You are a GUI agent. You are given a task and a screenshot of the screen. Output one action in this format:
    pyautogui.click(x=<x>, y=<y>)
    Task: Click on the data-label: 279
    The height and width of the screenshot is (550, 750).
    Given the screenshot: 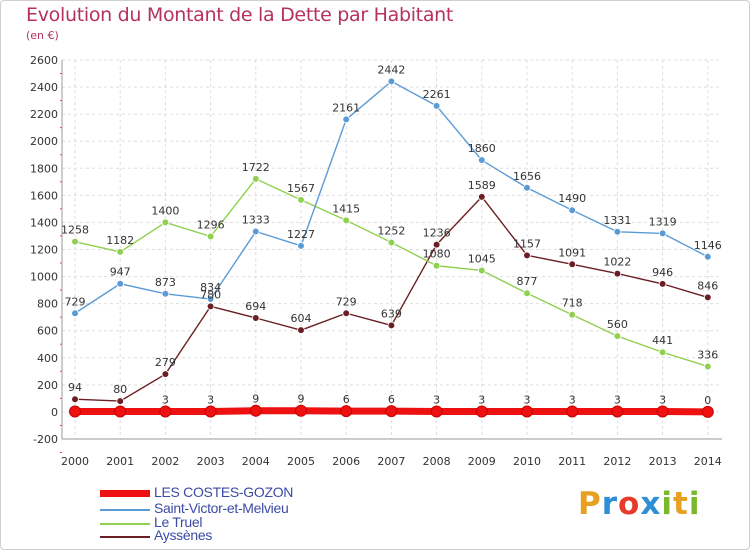 What is the action you would take?
    pyautogui.click(x=165, y=362)
    